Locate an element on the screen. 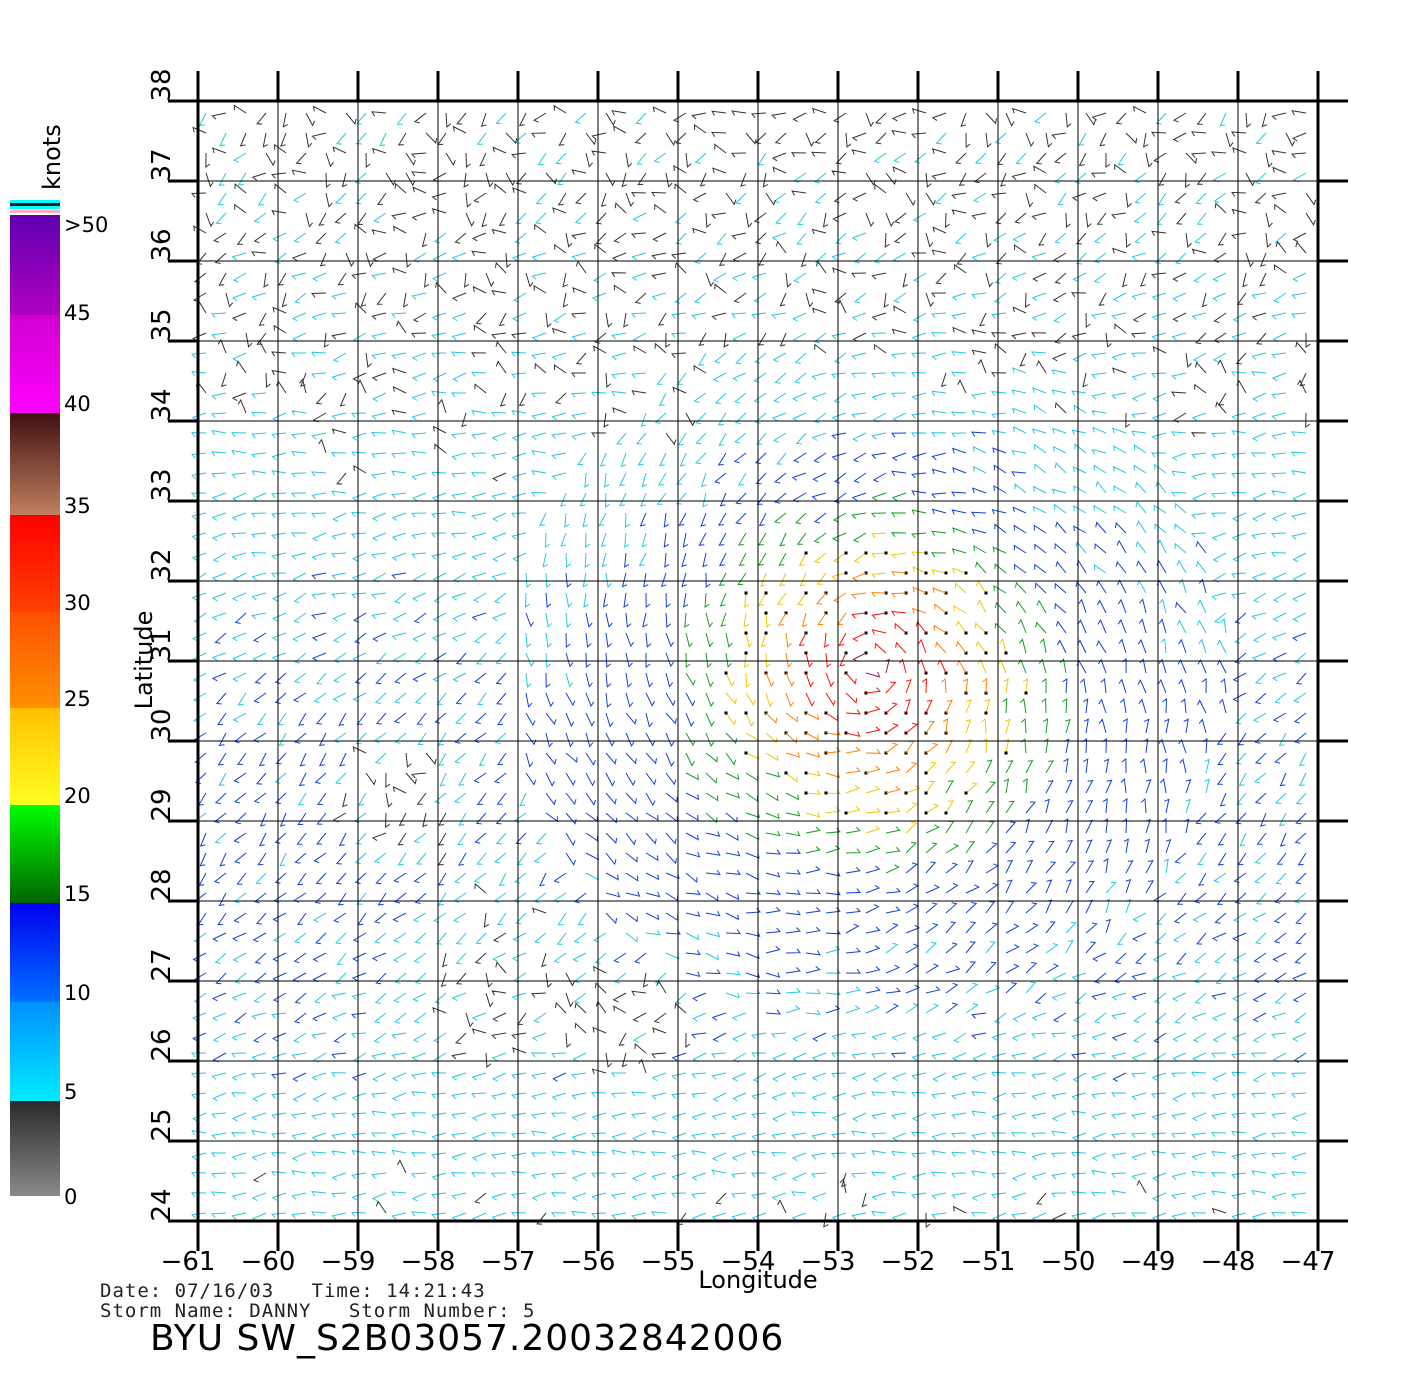 This screenshot has height=1400, width=1420. wind-vectors-10a020 is located at coordinates (877, 683).